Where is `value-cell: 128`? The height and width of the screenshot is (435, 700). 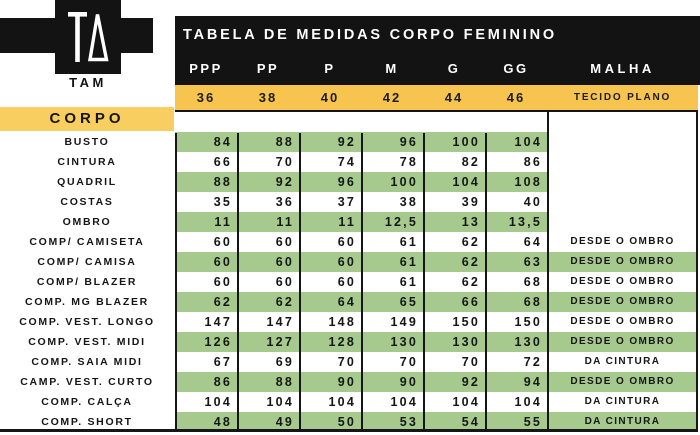 value-cell: 128 is located at coordinates (342, 342).